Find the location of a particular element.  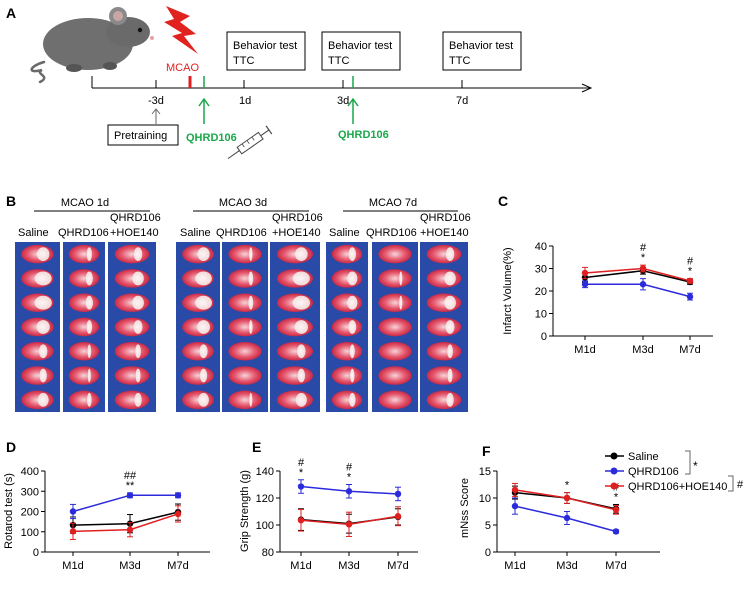

syringe-icon is located at coordinates (250, 142).